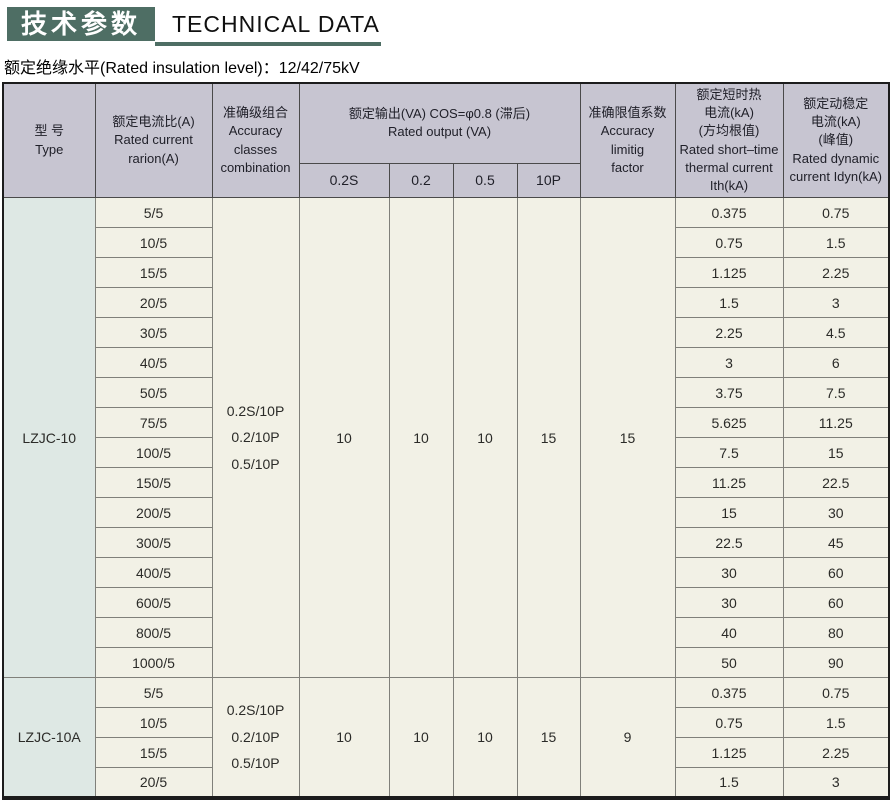 The width and height of the screenshot is (890, 808). Describe the element at coordinates (446, 483) in the screenshot. I see `table-row: 150/5 11.25 22.5` at that location.